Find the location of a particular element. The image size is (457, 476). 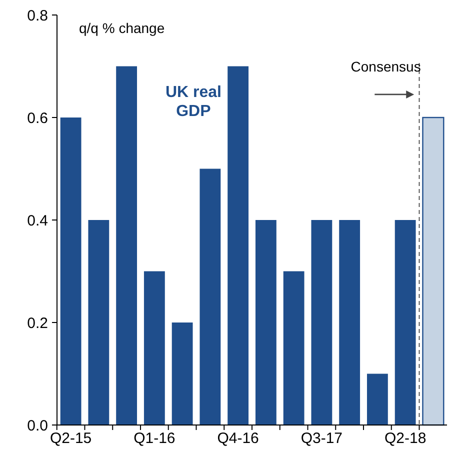

y-tick-label: 0.2 is located at coordinates (37, 323).